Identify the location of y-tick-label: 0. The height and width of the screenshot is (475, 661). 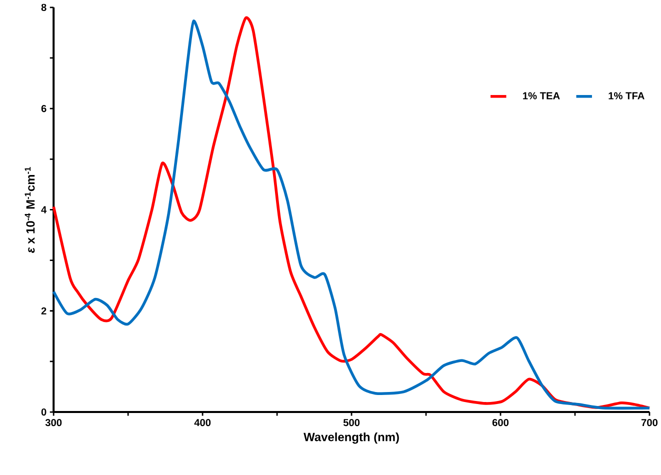
(43, 412).